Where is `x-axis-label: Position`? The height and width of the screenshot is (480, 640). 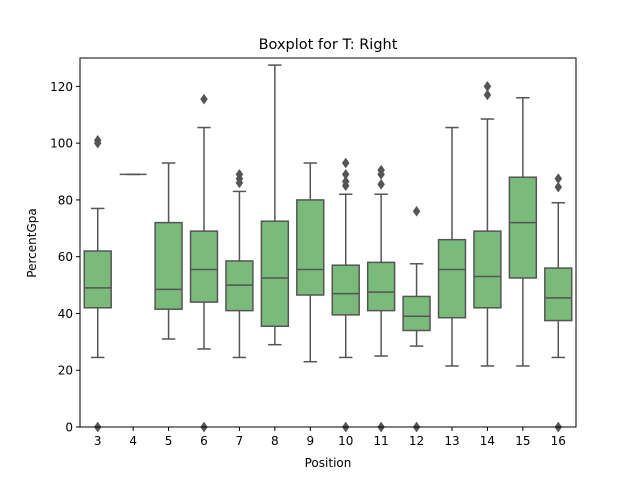
x-axis-label: Position is located at coordinates (328, 463).